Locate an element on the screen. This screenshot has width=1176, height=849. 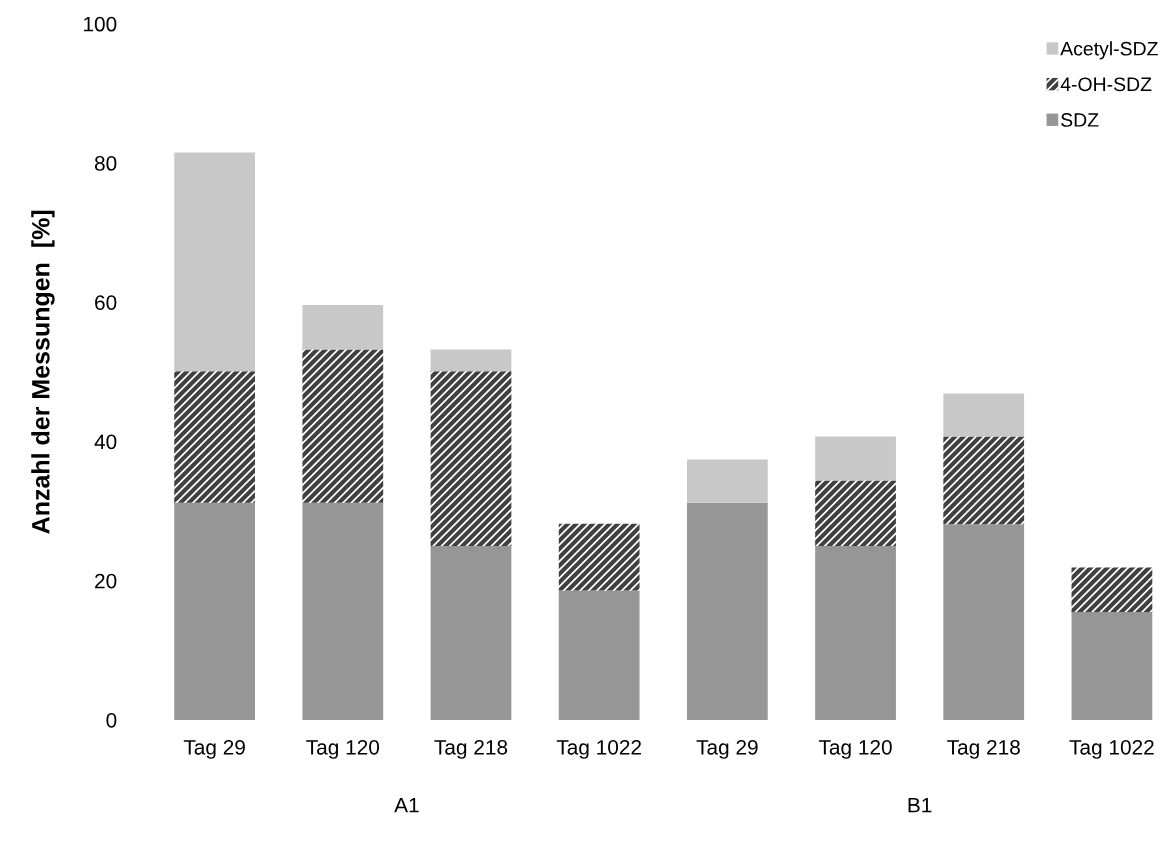
text: A1 is located at coordinates (406, 805).